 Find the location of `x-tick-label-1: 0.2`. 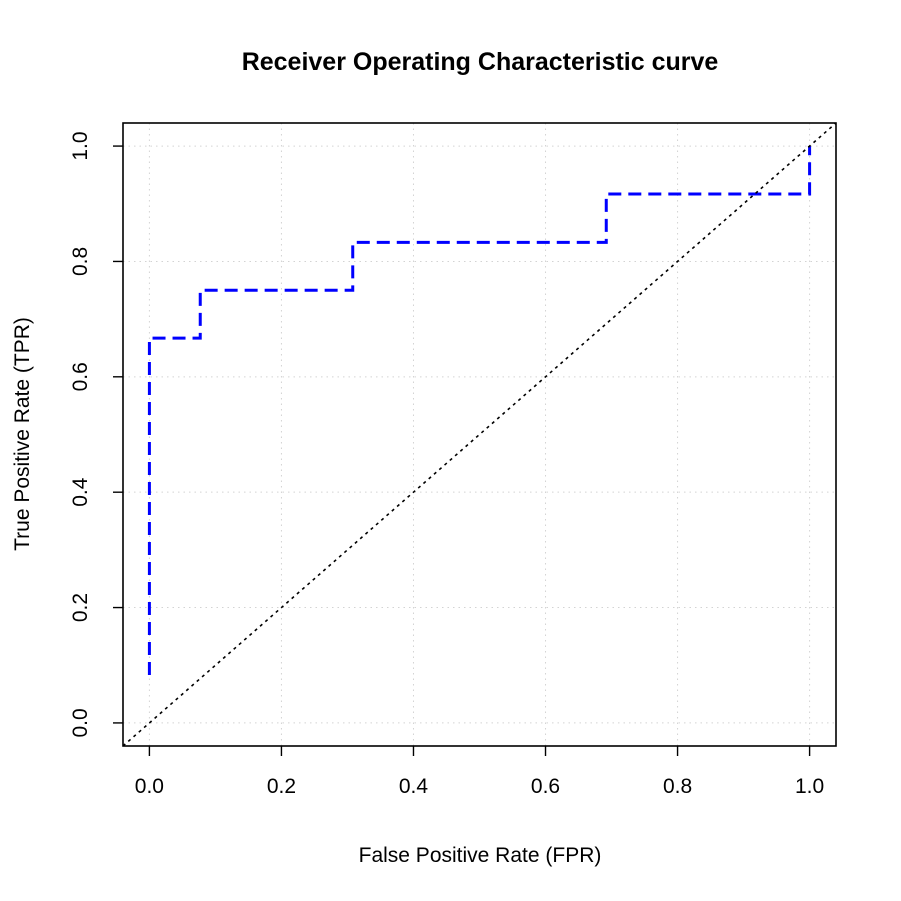

x-tick-label-1: 0.2 is located at coordinates (281, 786).